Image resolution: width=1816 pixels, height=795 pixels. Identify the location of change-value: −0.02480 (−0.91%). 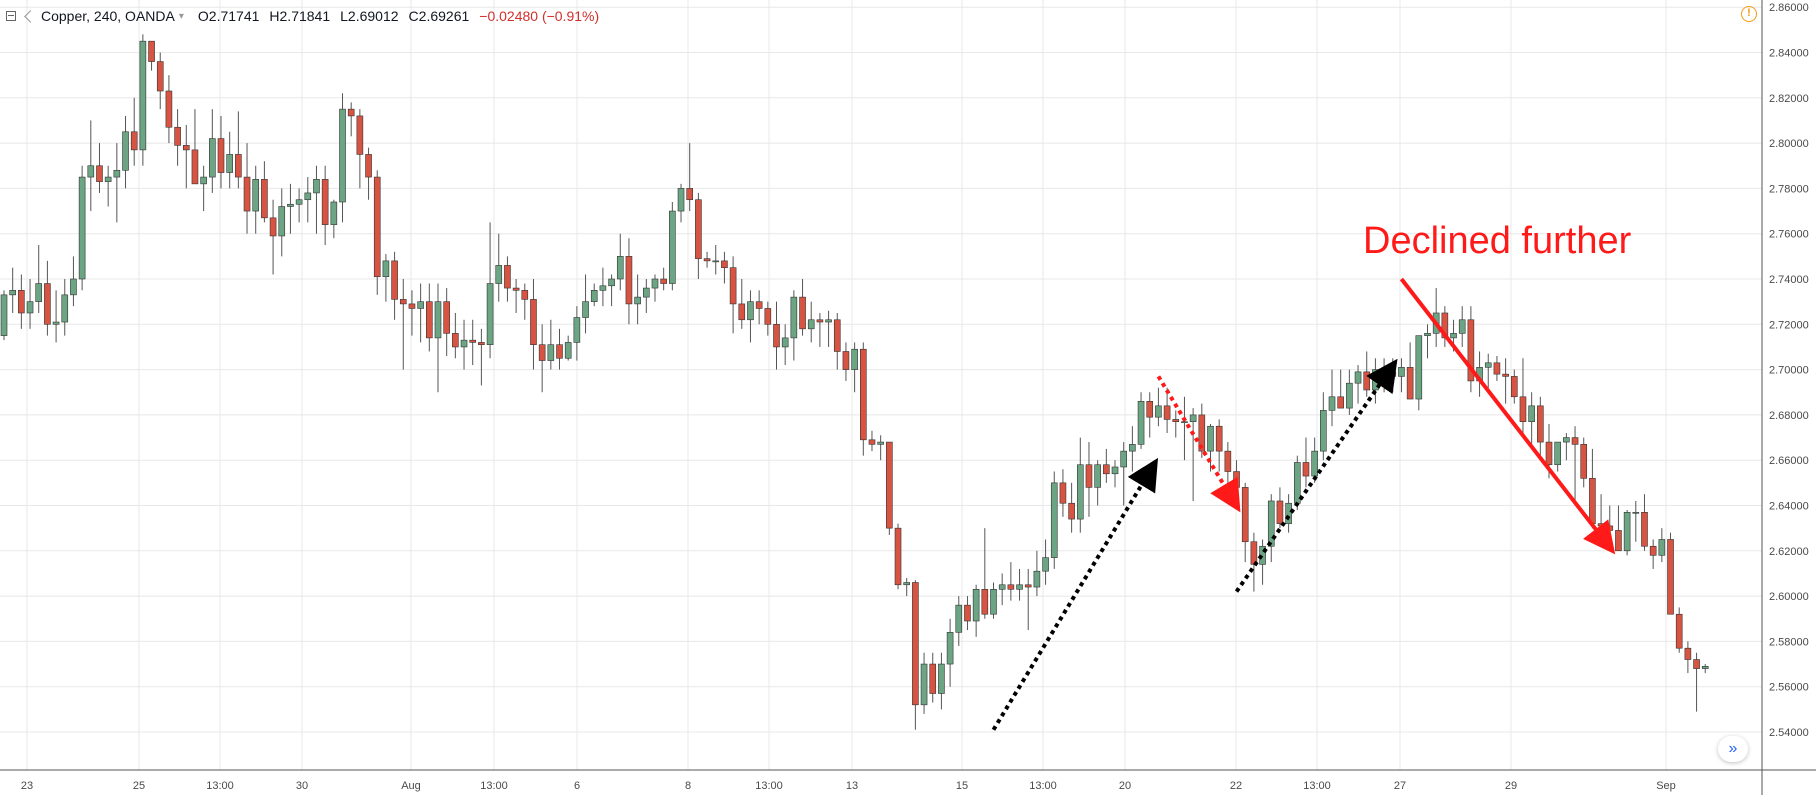
(539, 16).